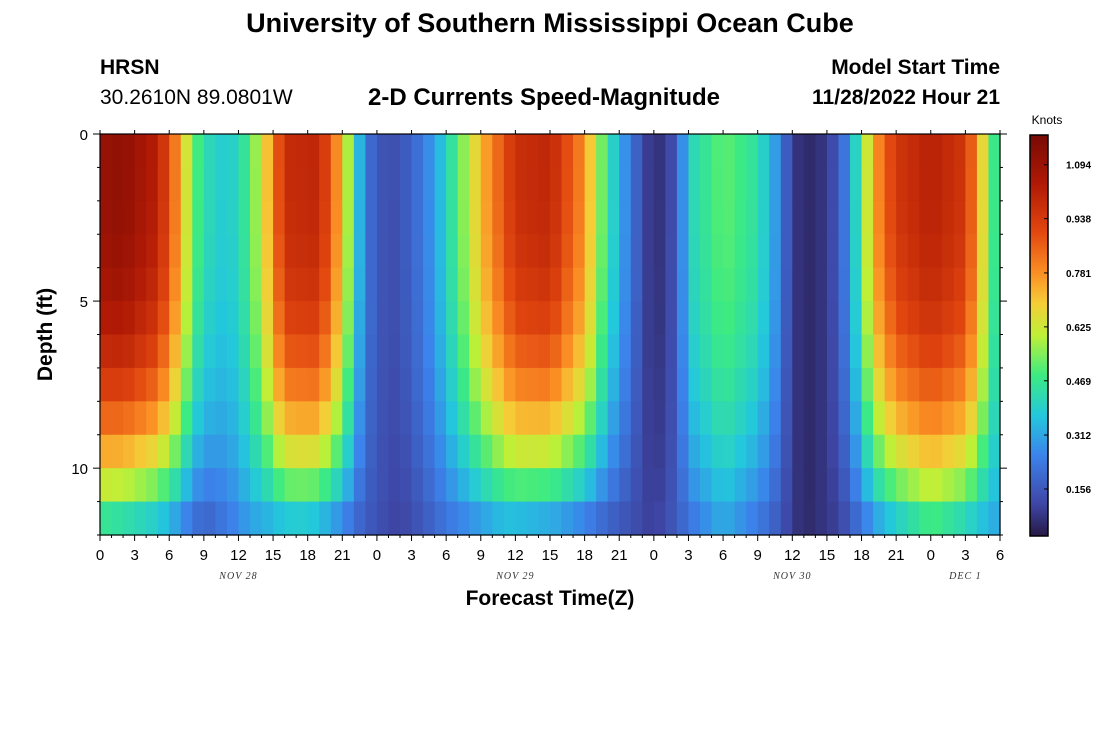 The height and width of the screenshot is (750, 1100). I want to click on x-tick-label: 0, so click(931, 555).